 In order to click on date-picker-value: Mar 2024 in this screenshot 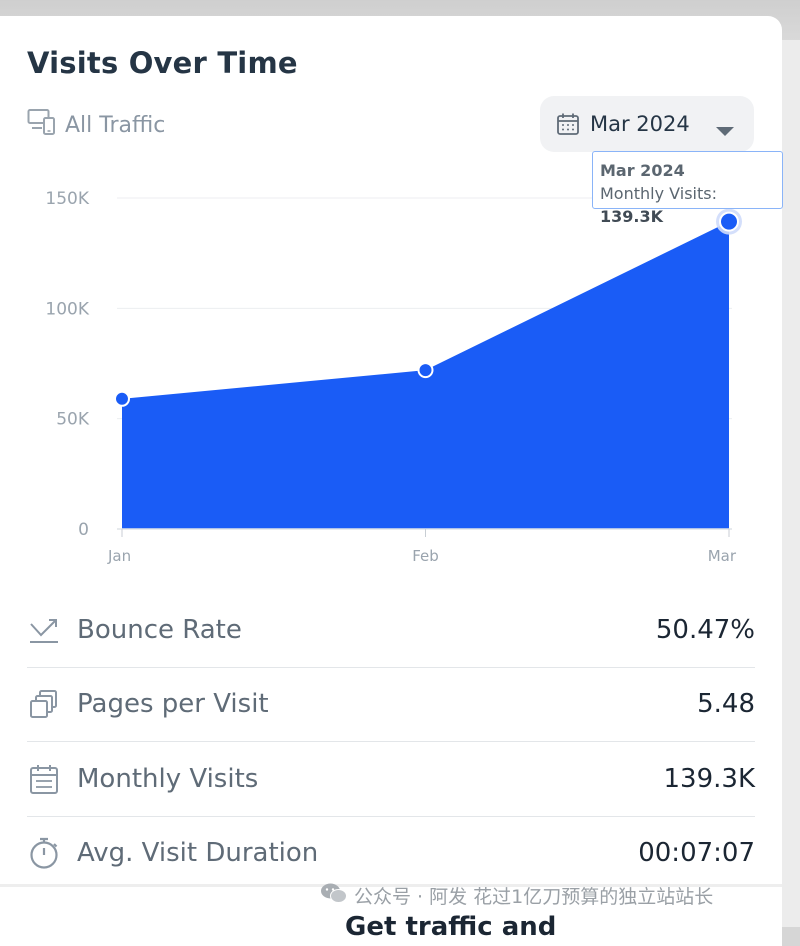, I will do `click(640, 124)`.